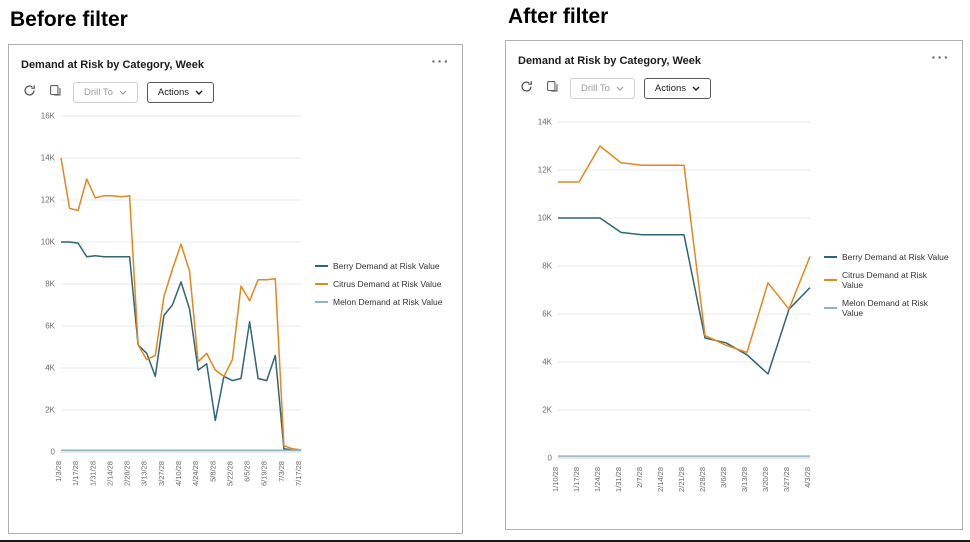 The width and height of the screenshot is (970, 542). Describe the element at coordinates (50, 284) in the screenshot. I see `y-tick-label: 8K` at that location.